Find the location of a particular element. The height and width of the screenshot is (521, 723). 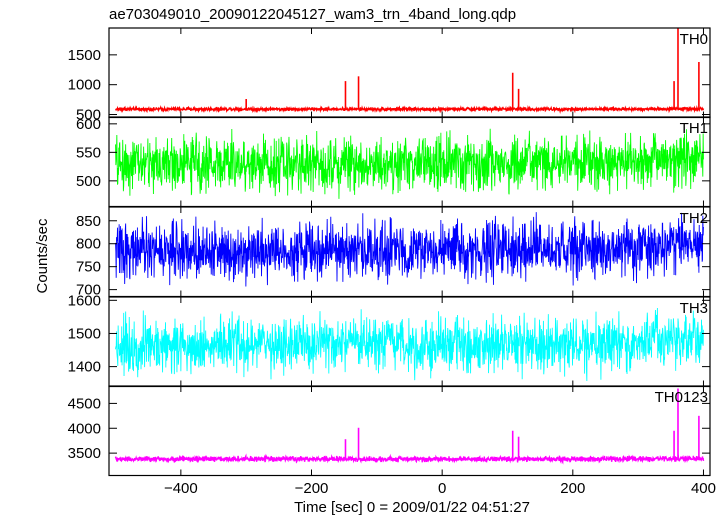

y-tick-label: 600 is located at coordinates (88, 124).